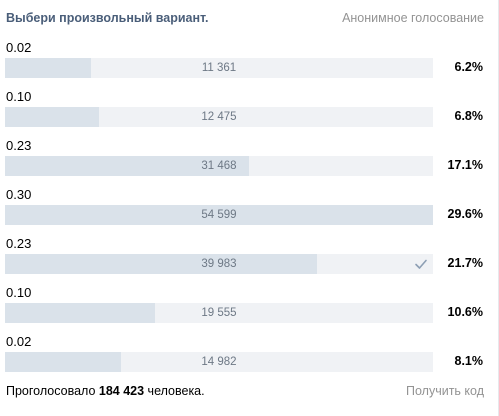  What do you see at coordinates (421, 264) in the screenshot?
I see `check-icon` at bounding box center [421, 264].